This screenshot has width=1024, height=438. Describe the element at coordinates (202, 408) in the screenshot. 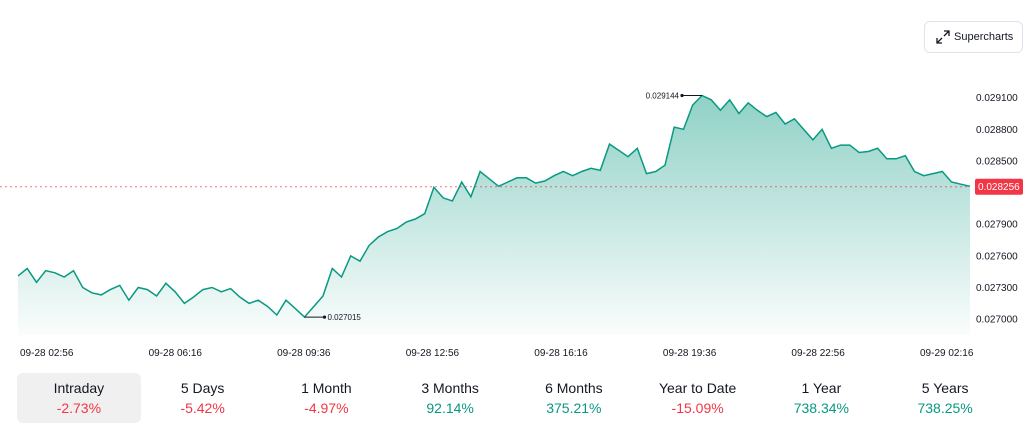

I see `period-change-value: -5.42%` at that location.